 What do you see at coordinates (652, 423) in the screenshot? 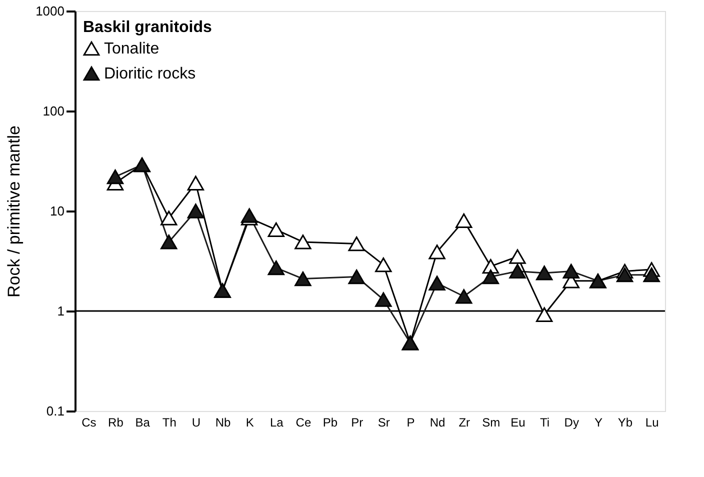
I see `x-tick-label: Lu` at bounding box center [652, 423].